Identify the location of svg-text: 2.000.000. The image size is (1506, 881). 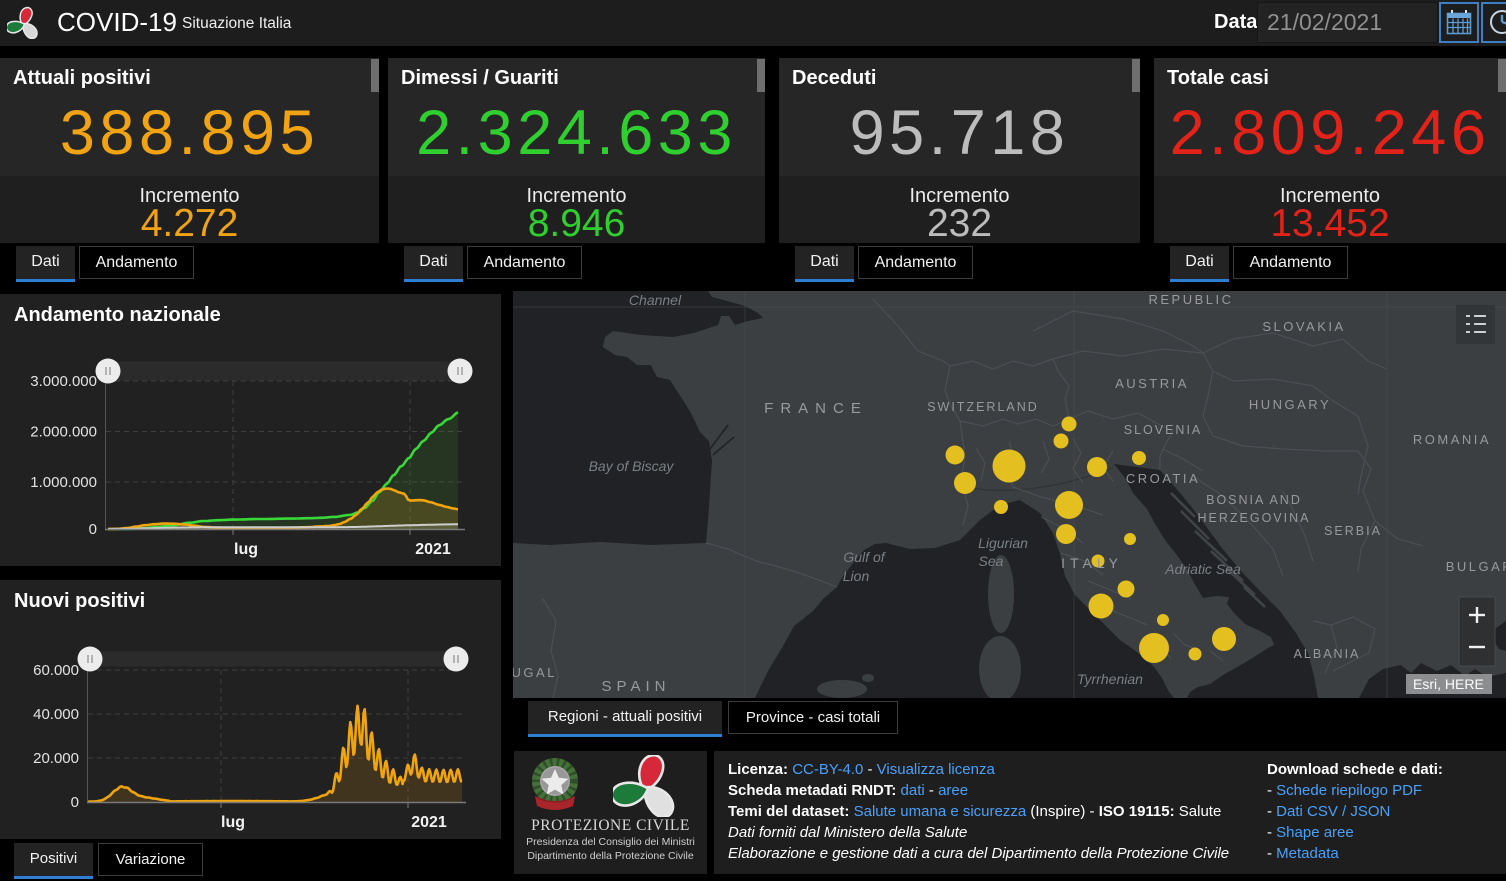
(63, 432).